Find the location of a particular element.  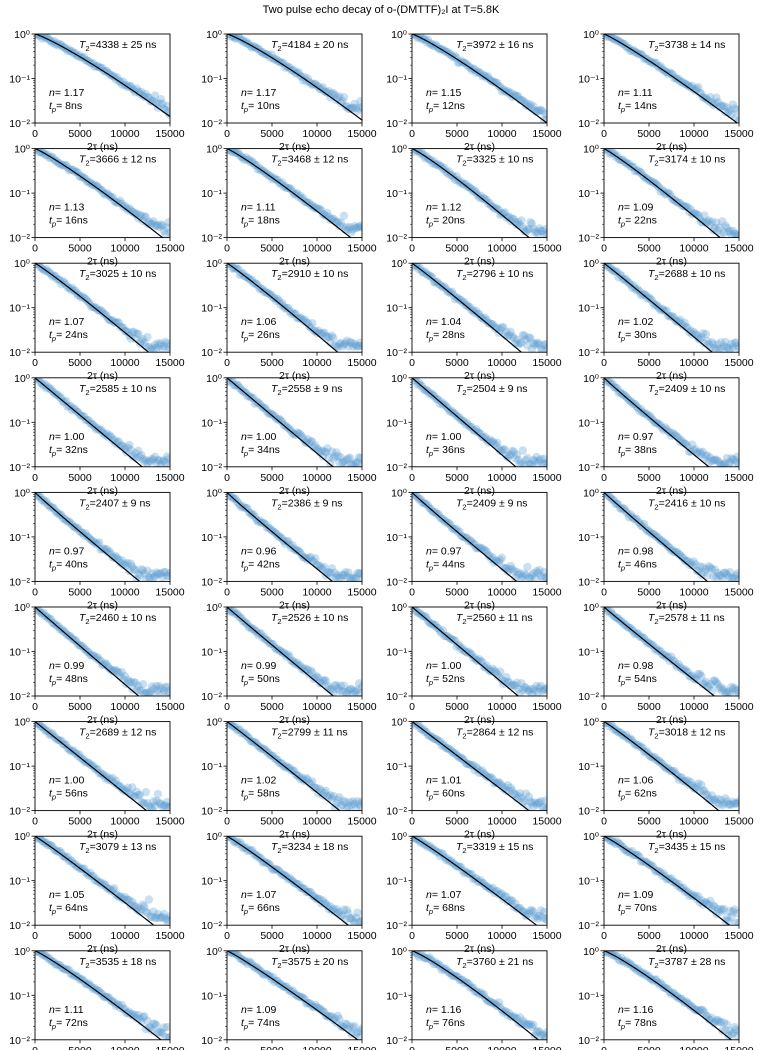

t2-annotation: T2=3535 ± 18 ns is located at coordinates (117, 963).